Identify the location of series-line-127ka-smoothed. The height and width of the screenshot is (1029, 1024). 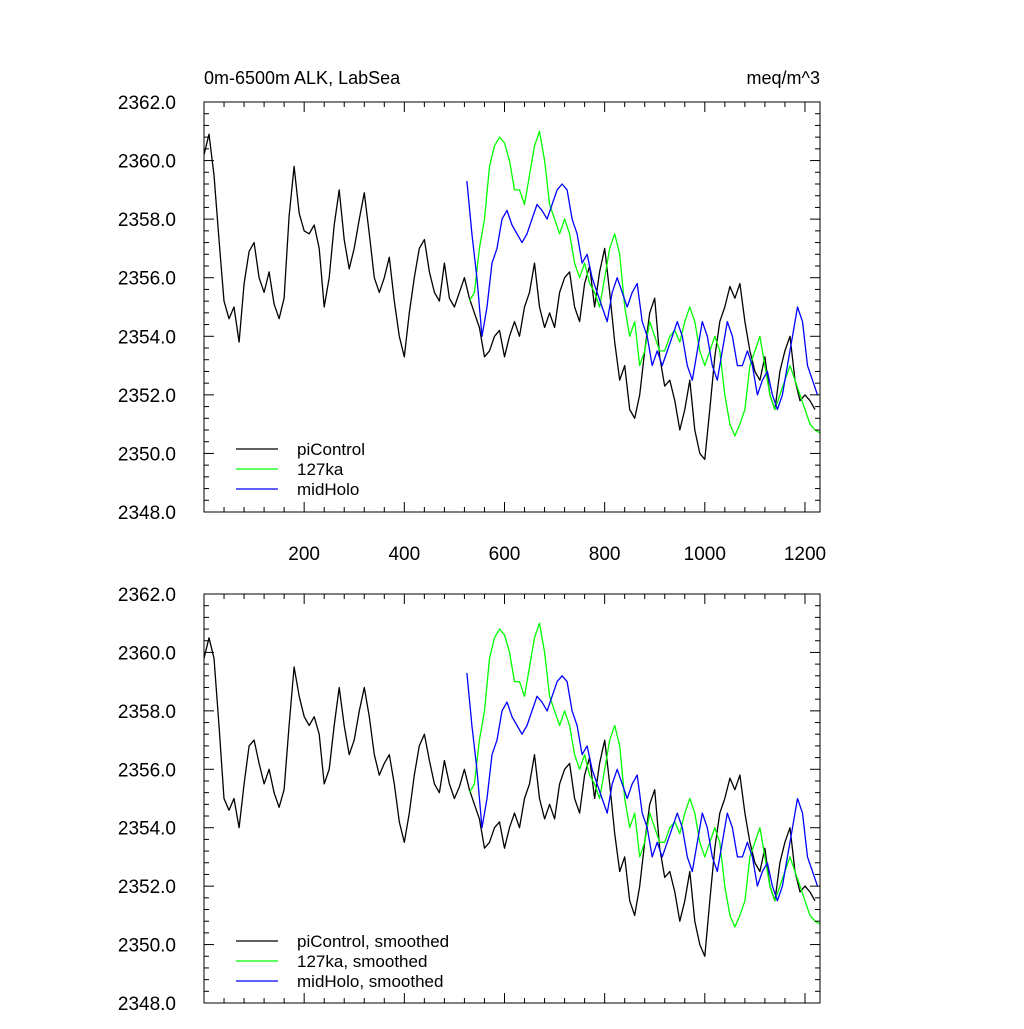
(644, 775).